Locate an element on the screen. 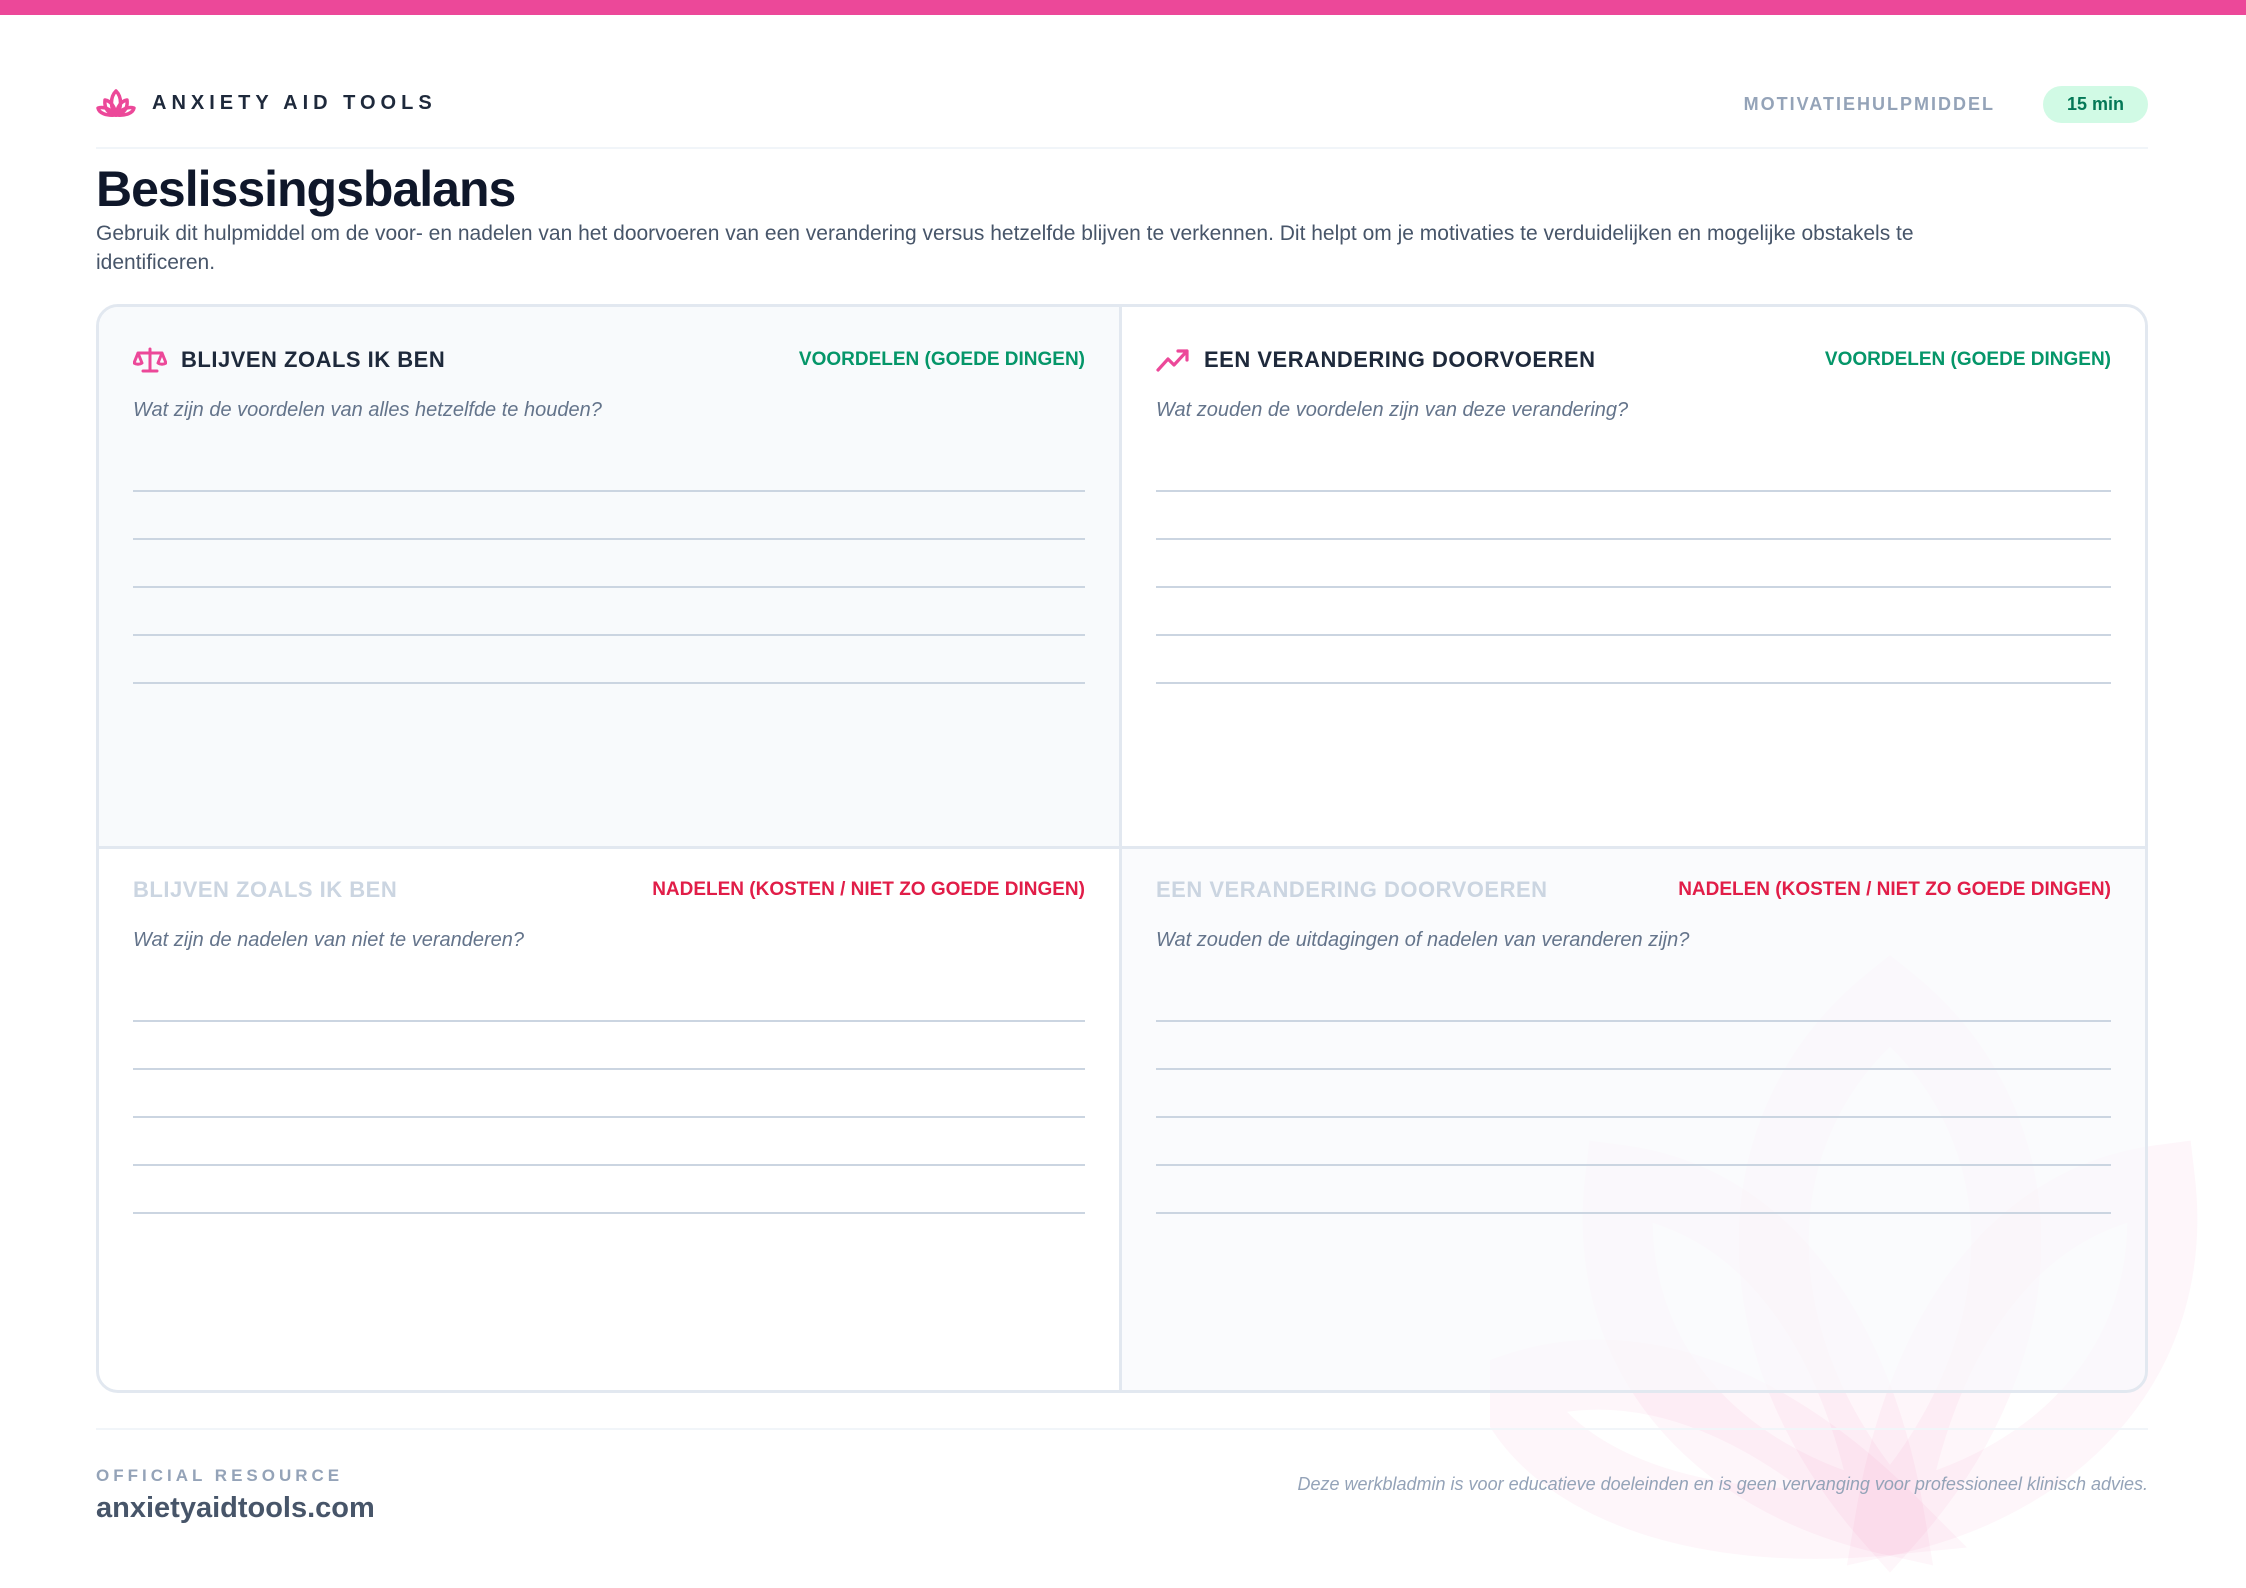  footer-site-link: anxietyaidtools.com is located at coordinates (235, 1508).